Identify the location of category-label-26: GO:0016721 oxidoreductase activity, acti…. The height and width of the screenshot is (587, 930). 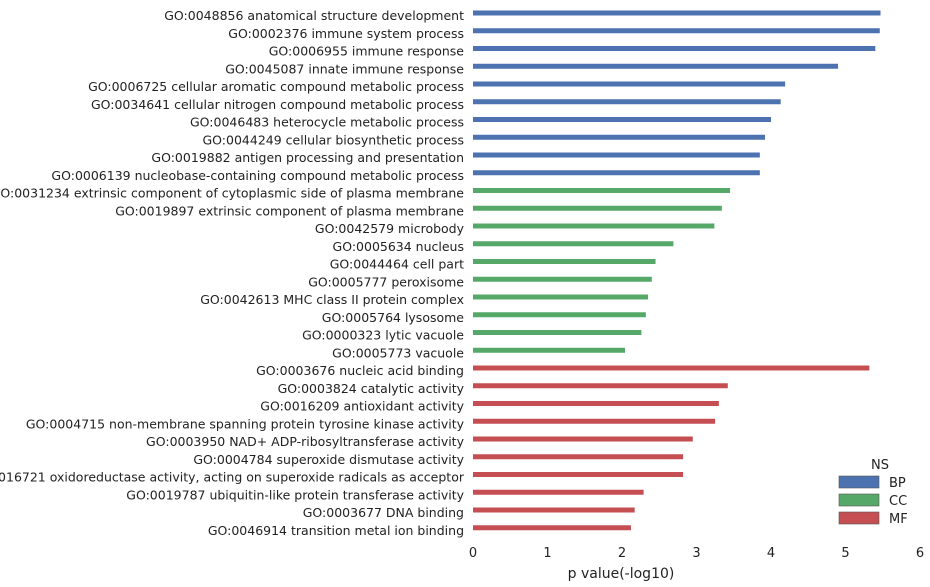
(232, 477).